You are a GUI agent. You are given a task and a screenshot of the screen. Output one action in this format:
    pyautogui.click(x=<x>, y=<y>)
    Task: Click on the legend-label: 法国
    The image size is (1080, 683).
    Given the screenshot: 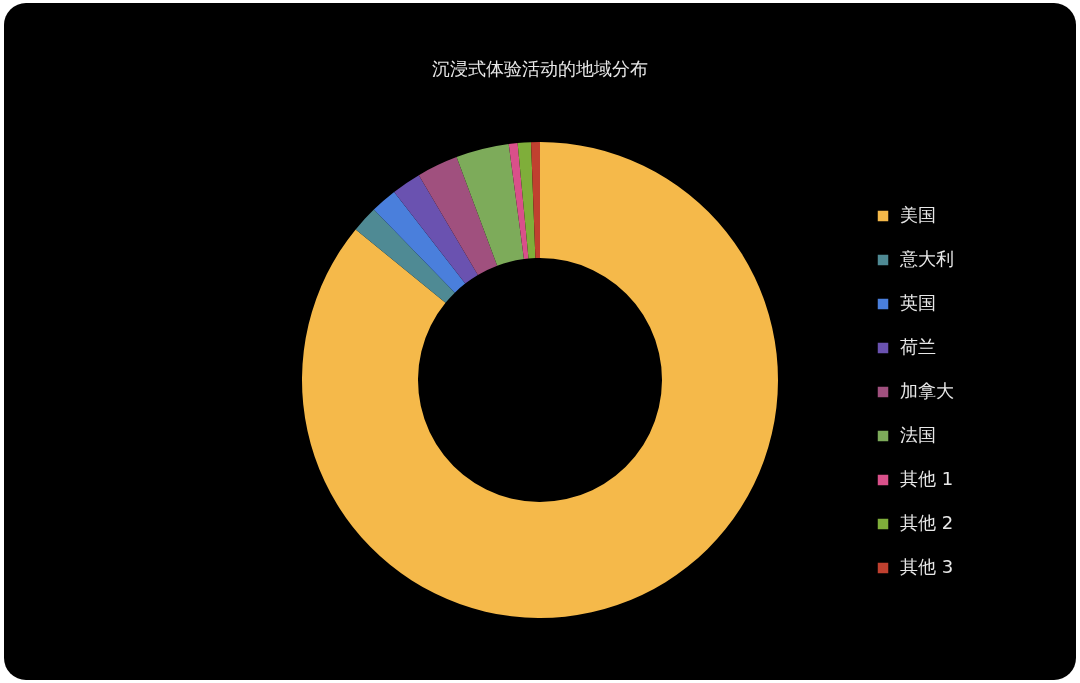 What is the action you would take?
    pyautogui.click(x=918, y=434)
    